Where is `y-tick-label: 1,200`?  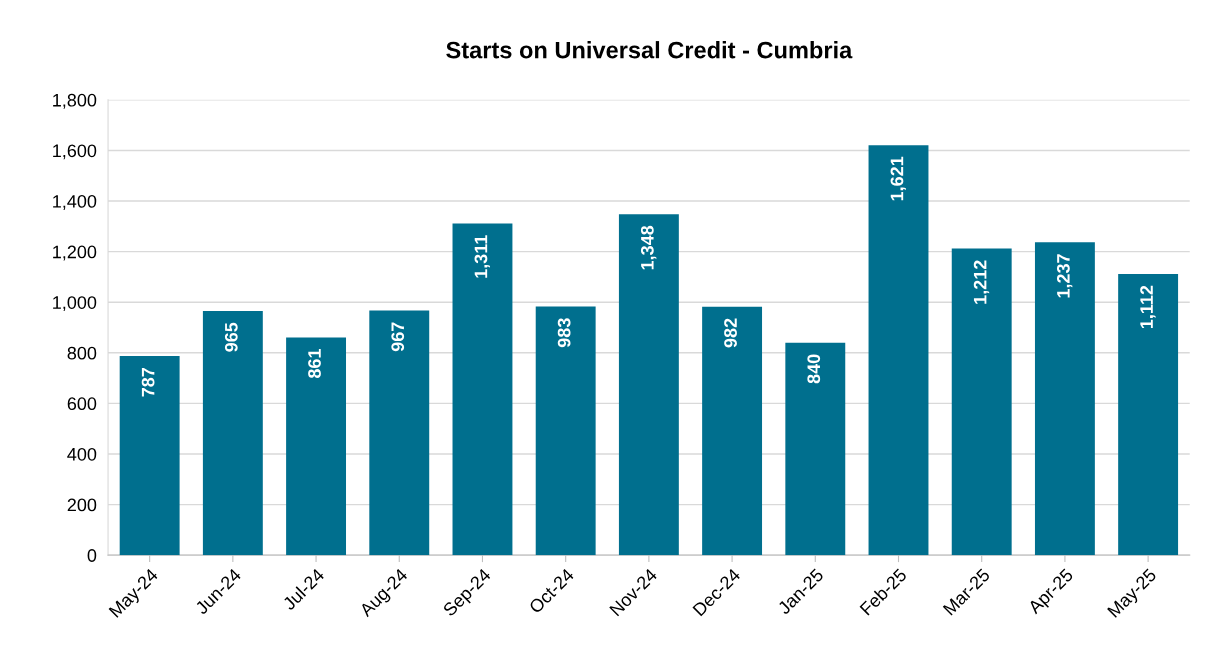 y-tick-label: 1,200 is located at coordinates (75, 253).